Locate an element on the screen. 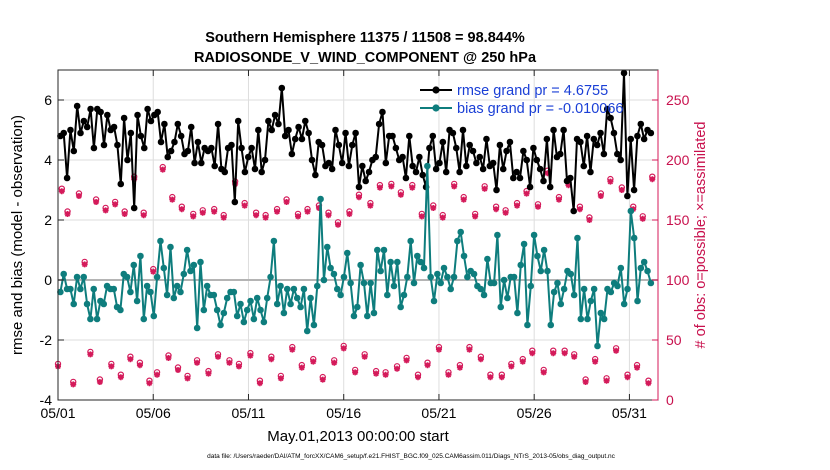 The height and width of the screenshot is (470, 830). x-tick-label: 05/21 is located at coordinates (438, 413).